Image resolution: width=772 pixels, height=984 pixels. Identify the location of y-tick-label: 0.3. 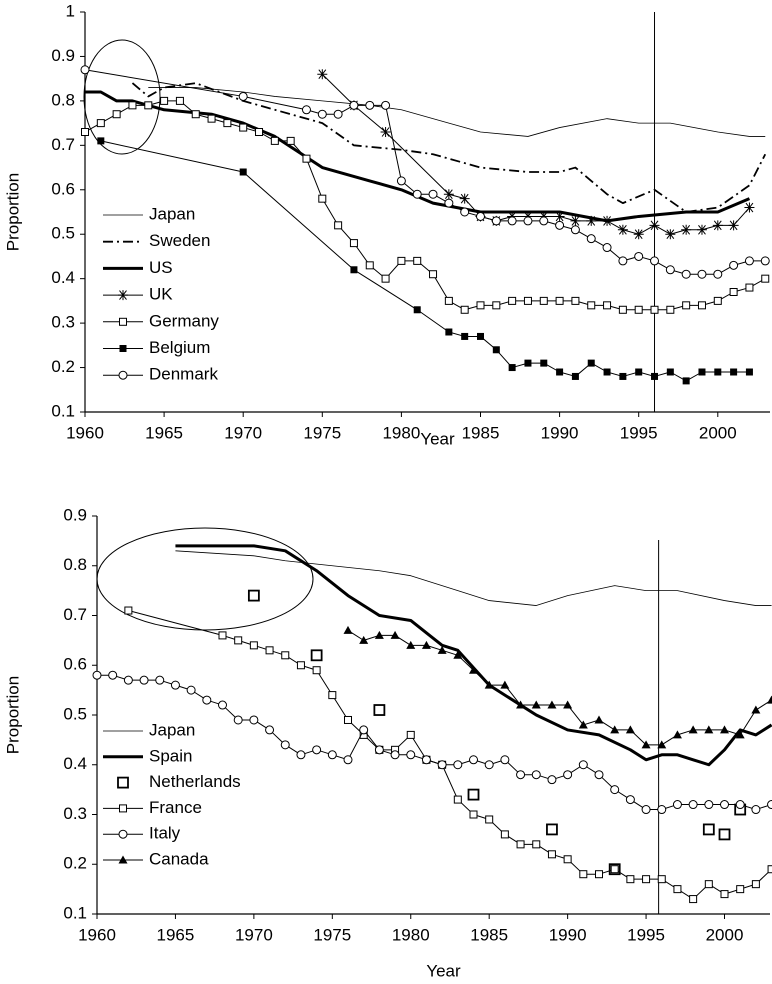
(63, 322).